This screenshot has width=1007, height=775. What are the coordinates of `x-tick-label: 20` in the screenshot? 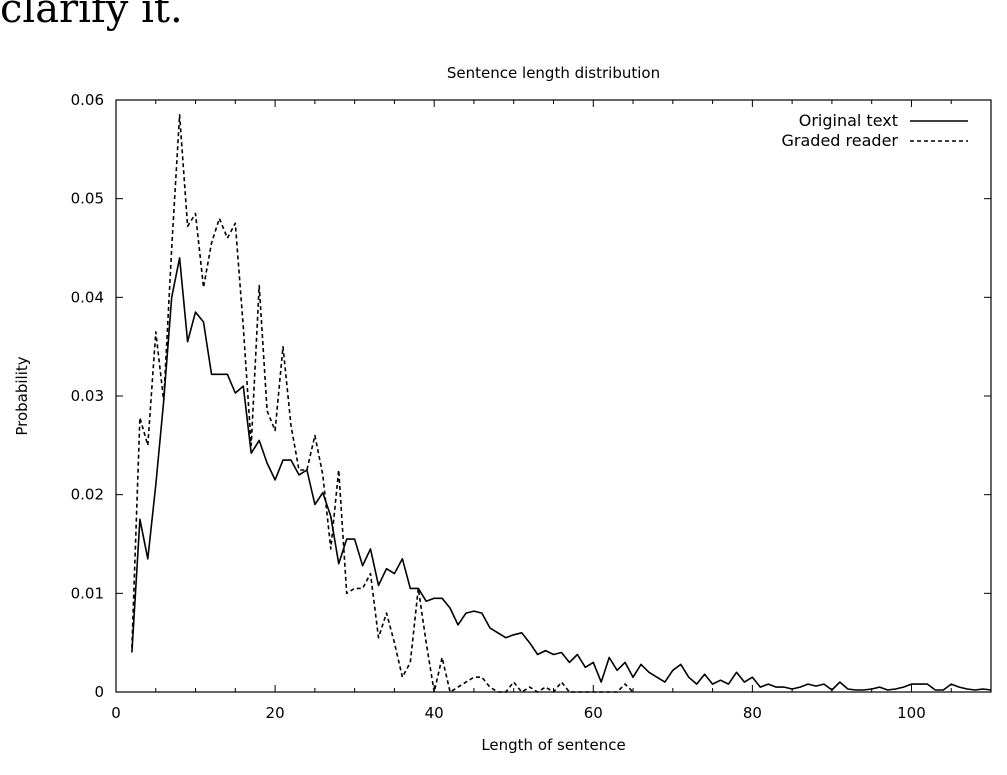 It's located at (275, 713).